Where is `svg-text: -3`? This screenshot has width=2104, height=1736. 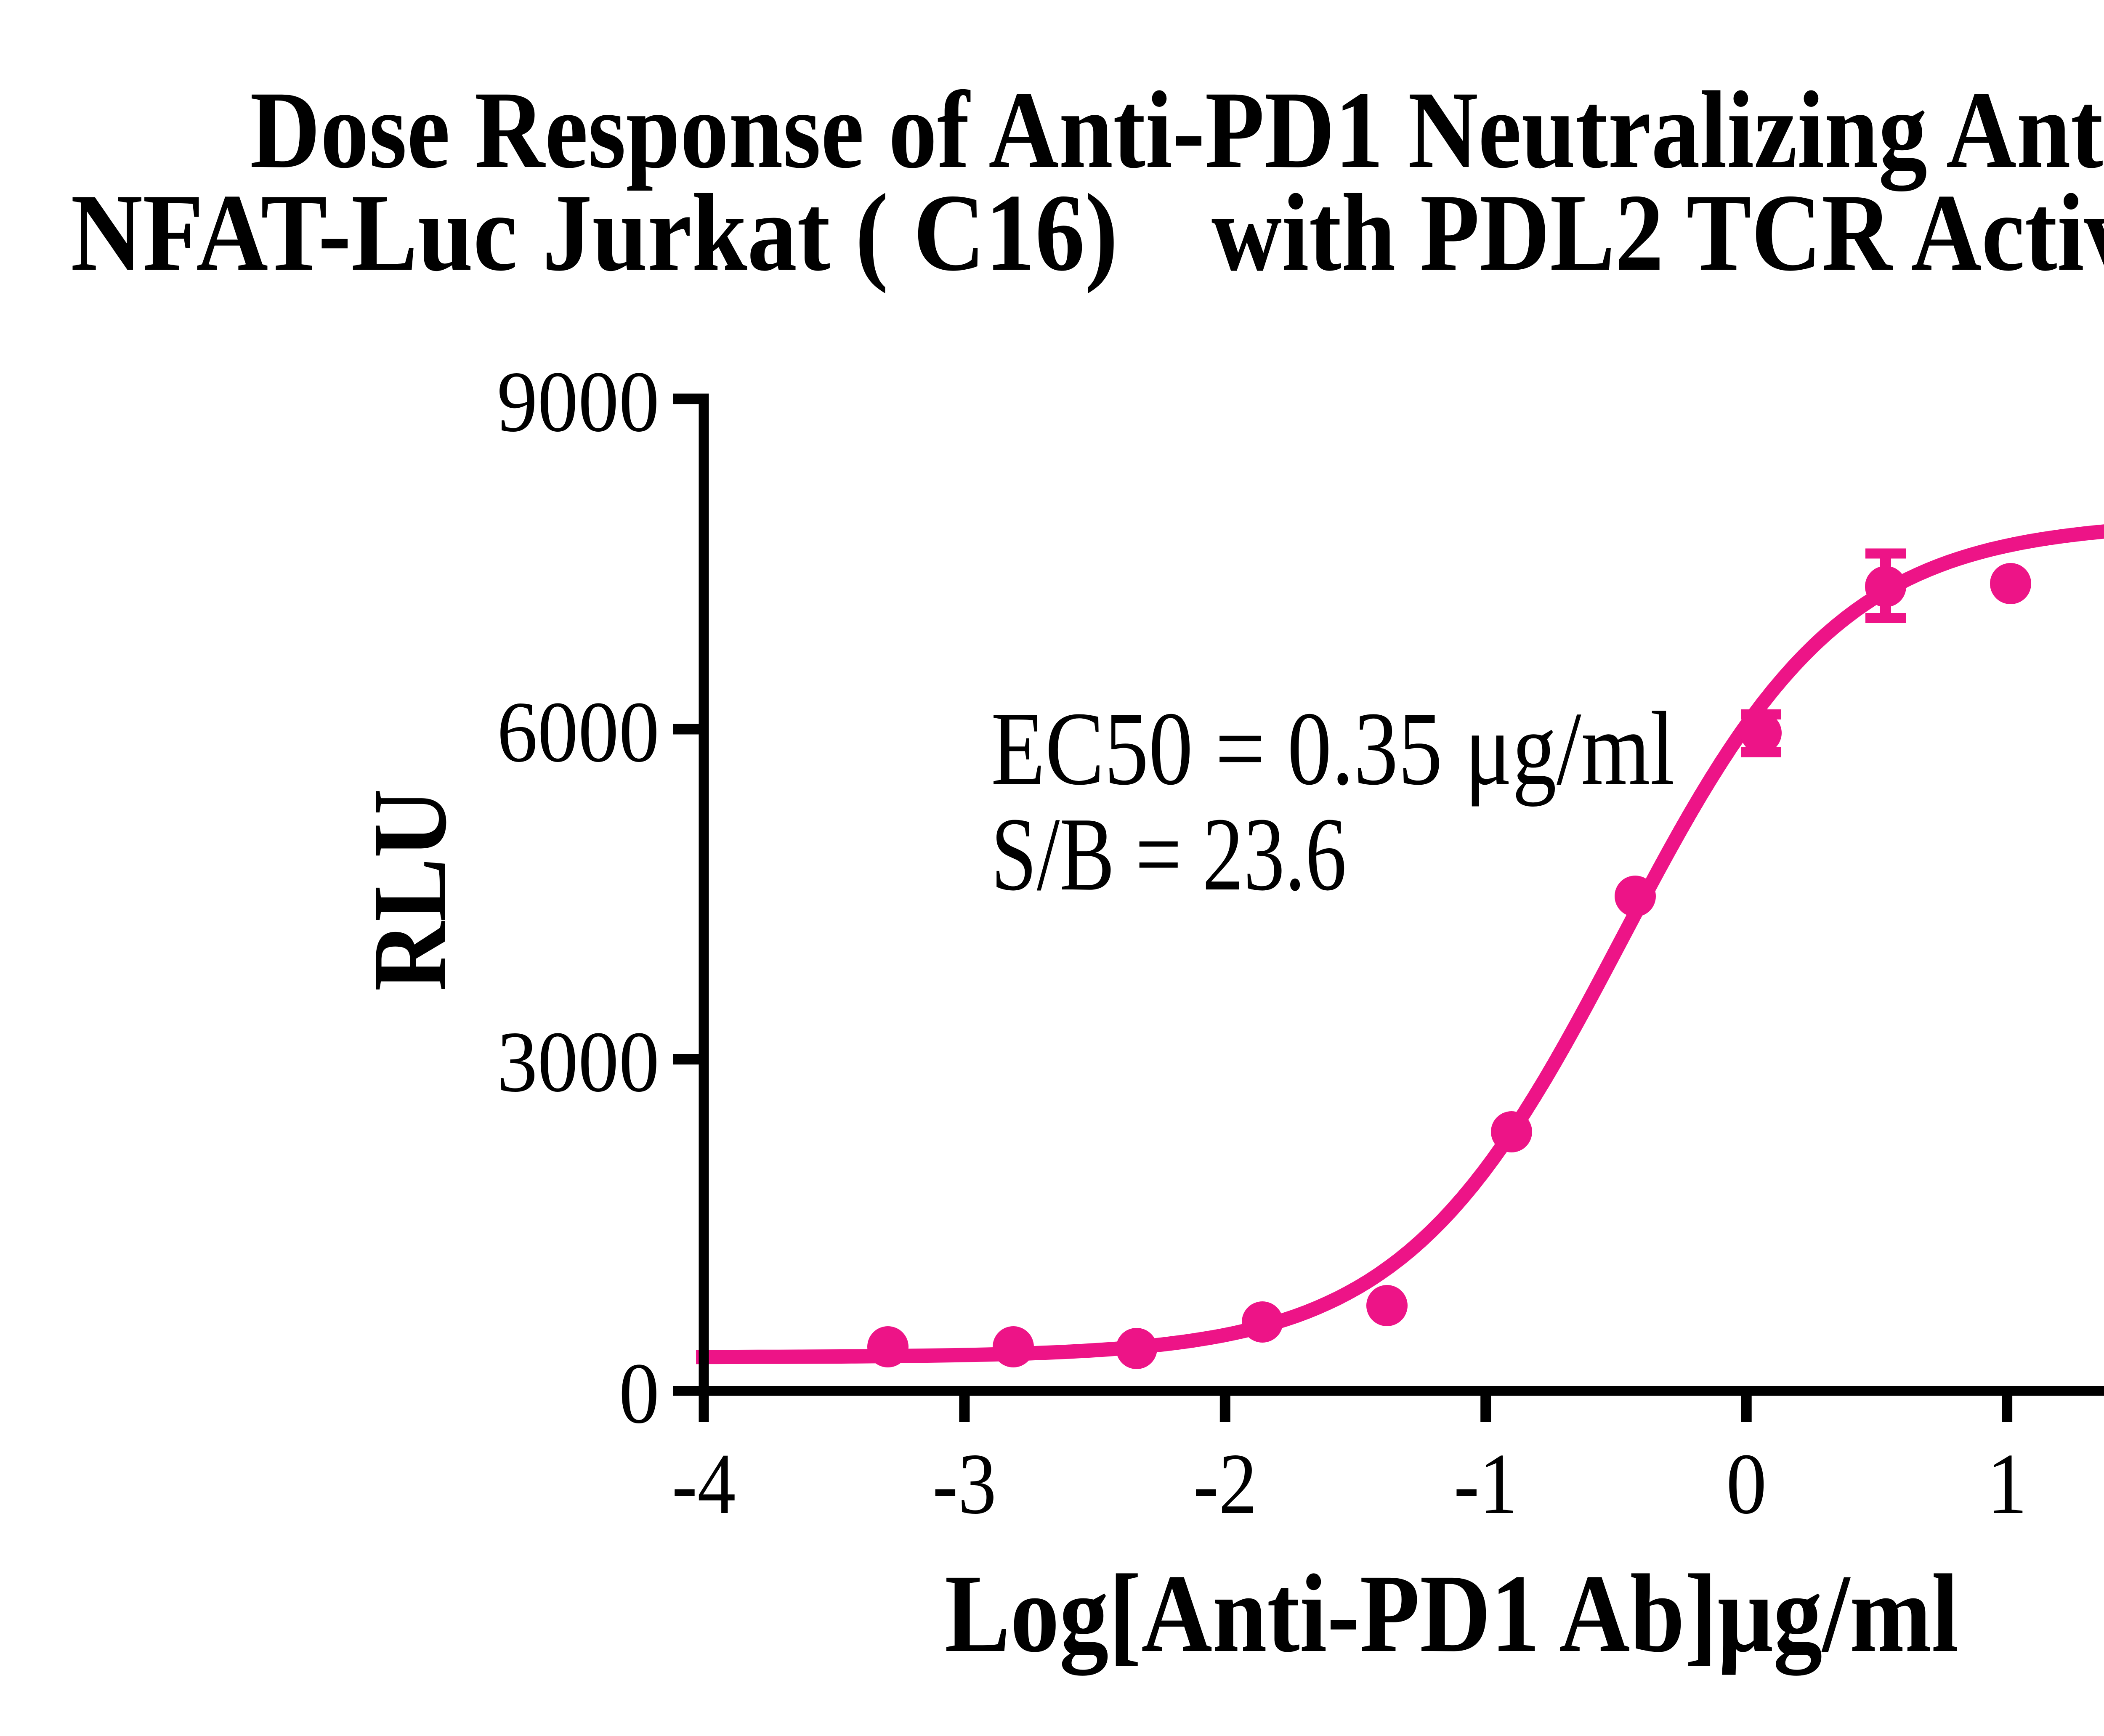
svg-text: -3 is located at coordinates (964, 1484).